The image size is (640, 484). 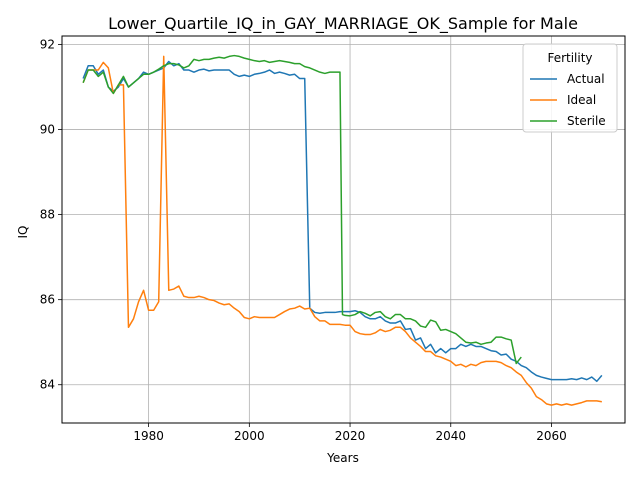 What do you see at coordinates (450, 436) in the screenshot?
I see `x-tick-label: 2040` at bounding box center [450, 436].